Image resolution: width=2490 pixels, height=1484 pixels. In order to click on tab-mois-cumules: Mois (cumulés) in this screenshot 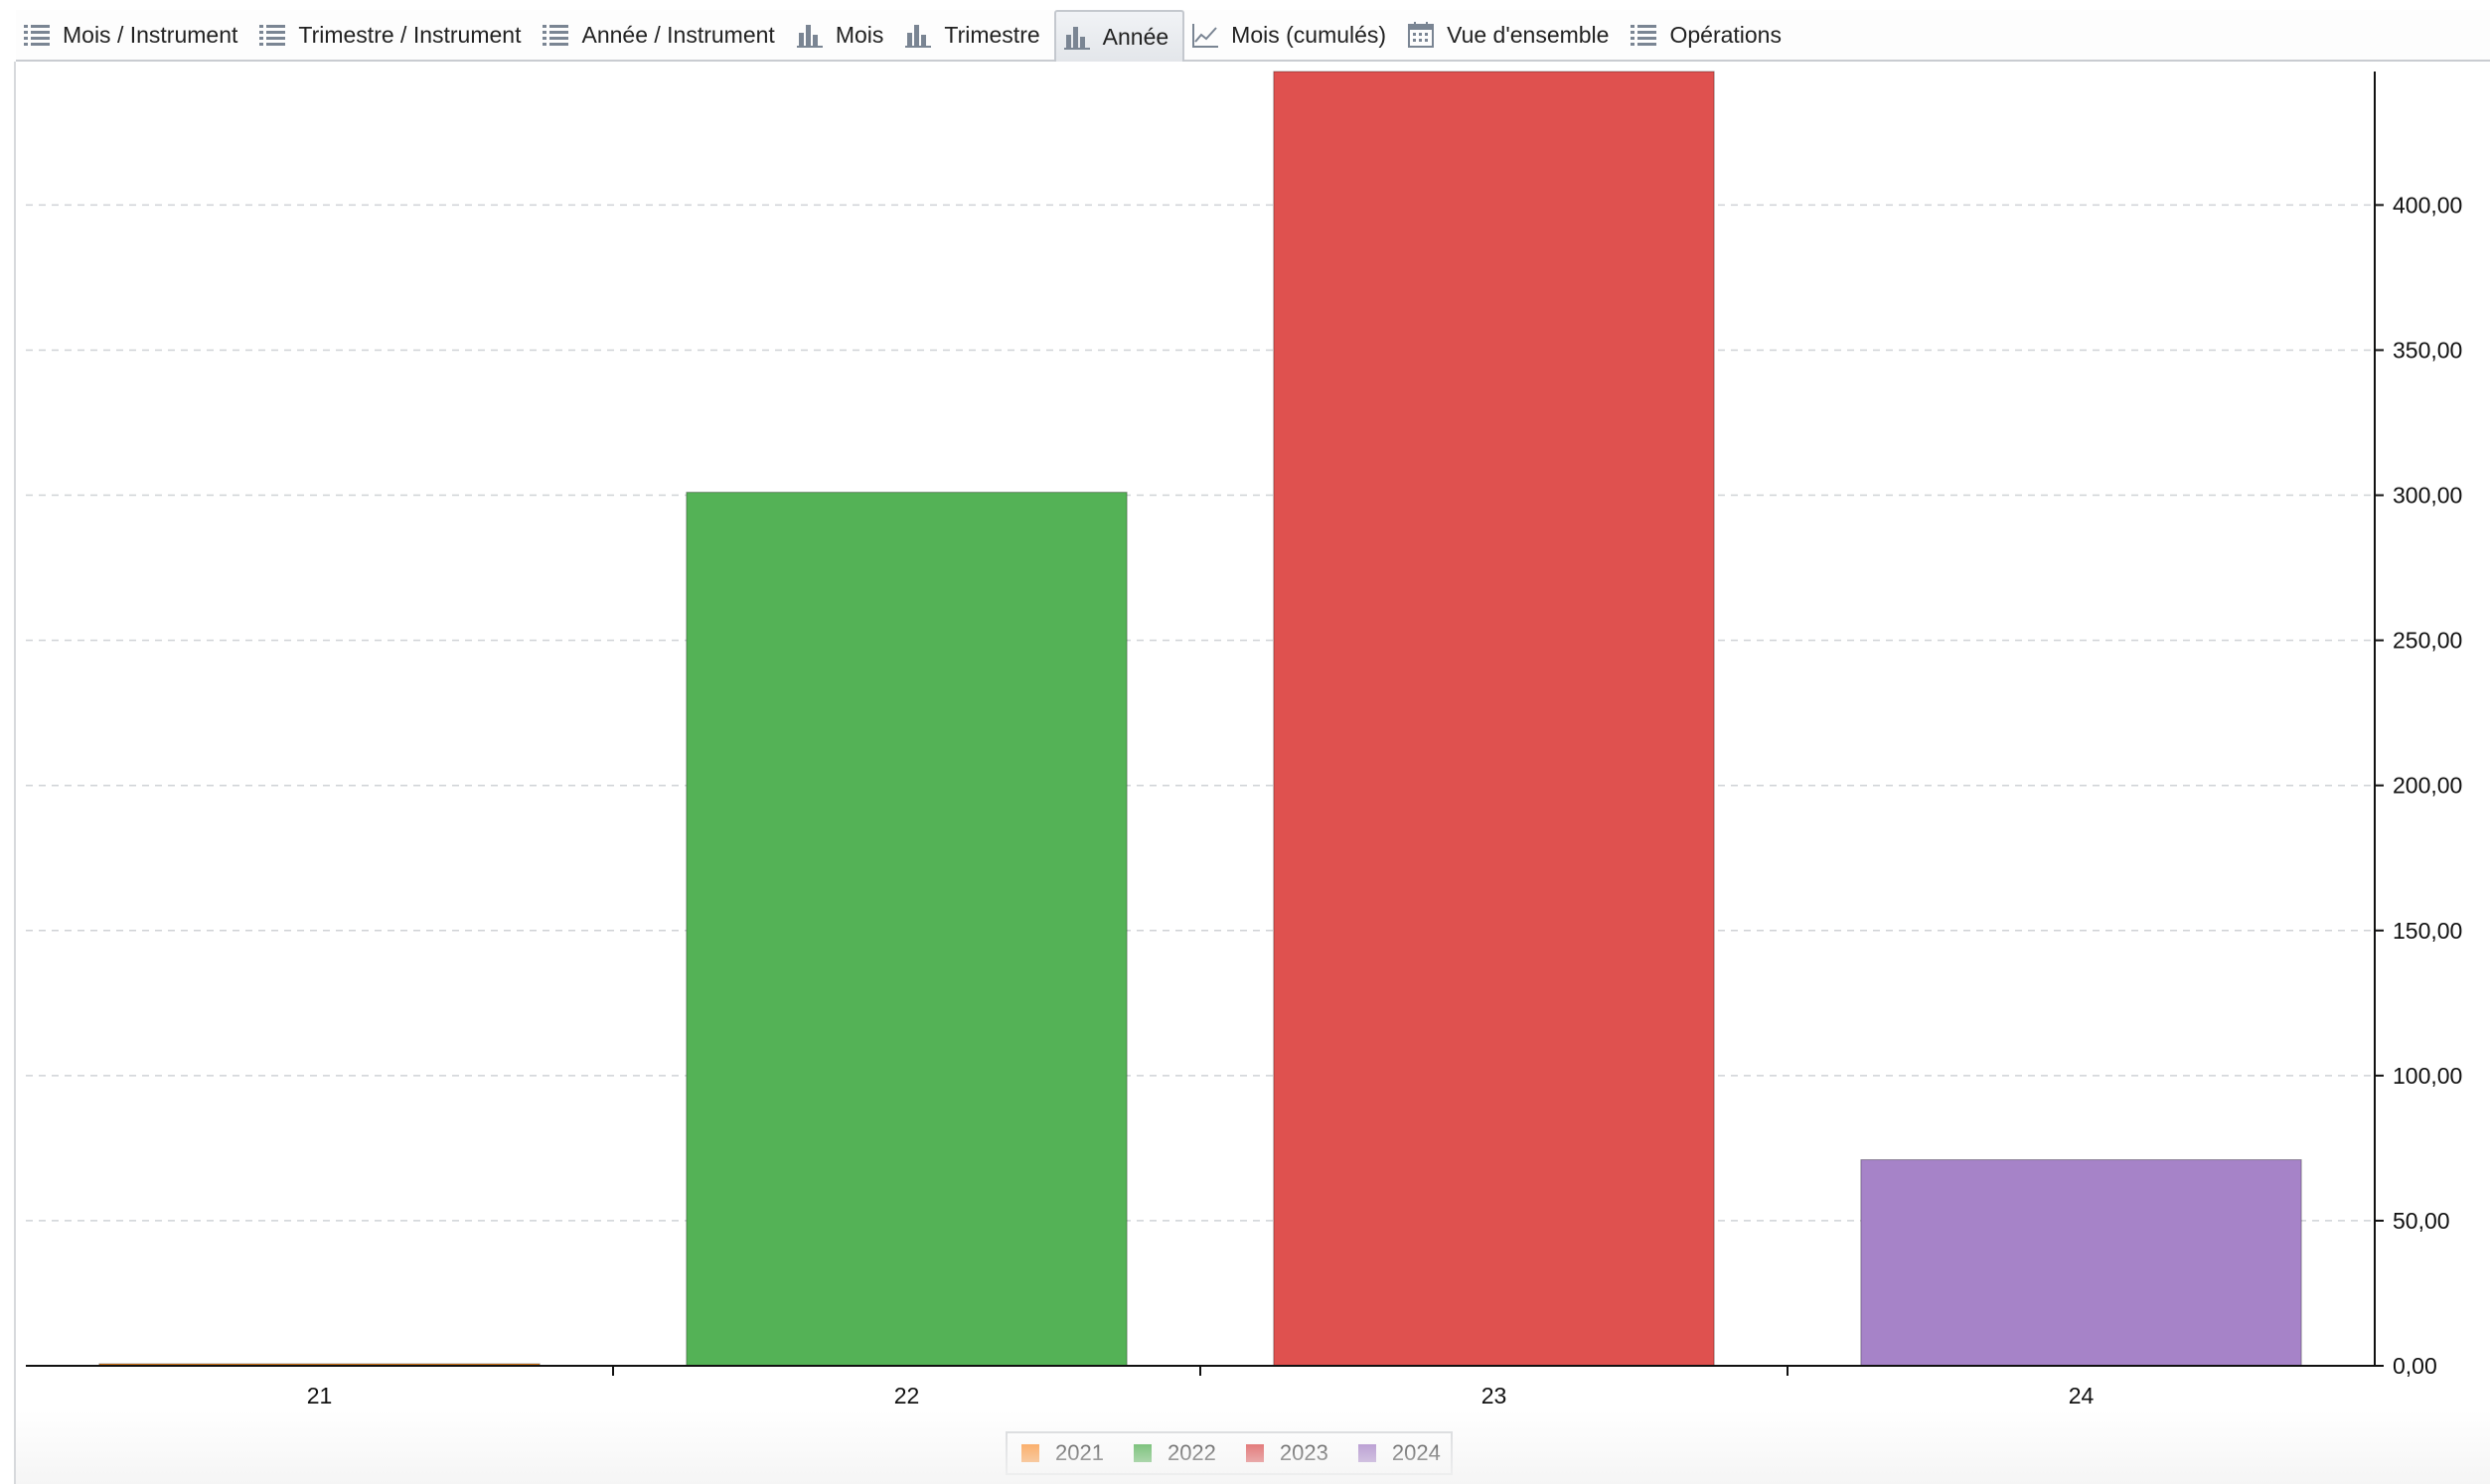, I will do `click(1292, 35)`.